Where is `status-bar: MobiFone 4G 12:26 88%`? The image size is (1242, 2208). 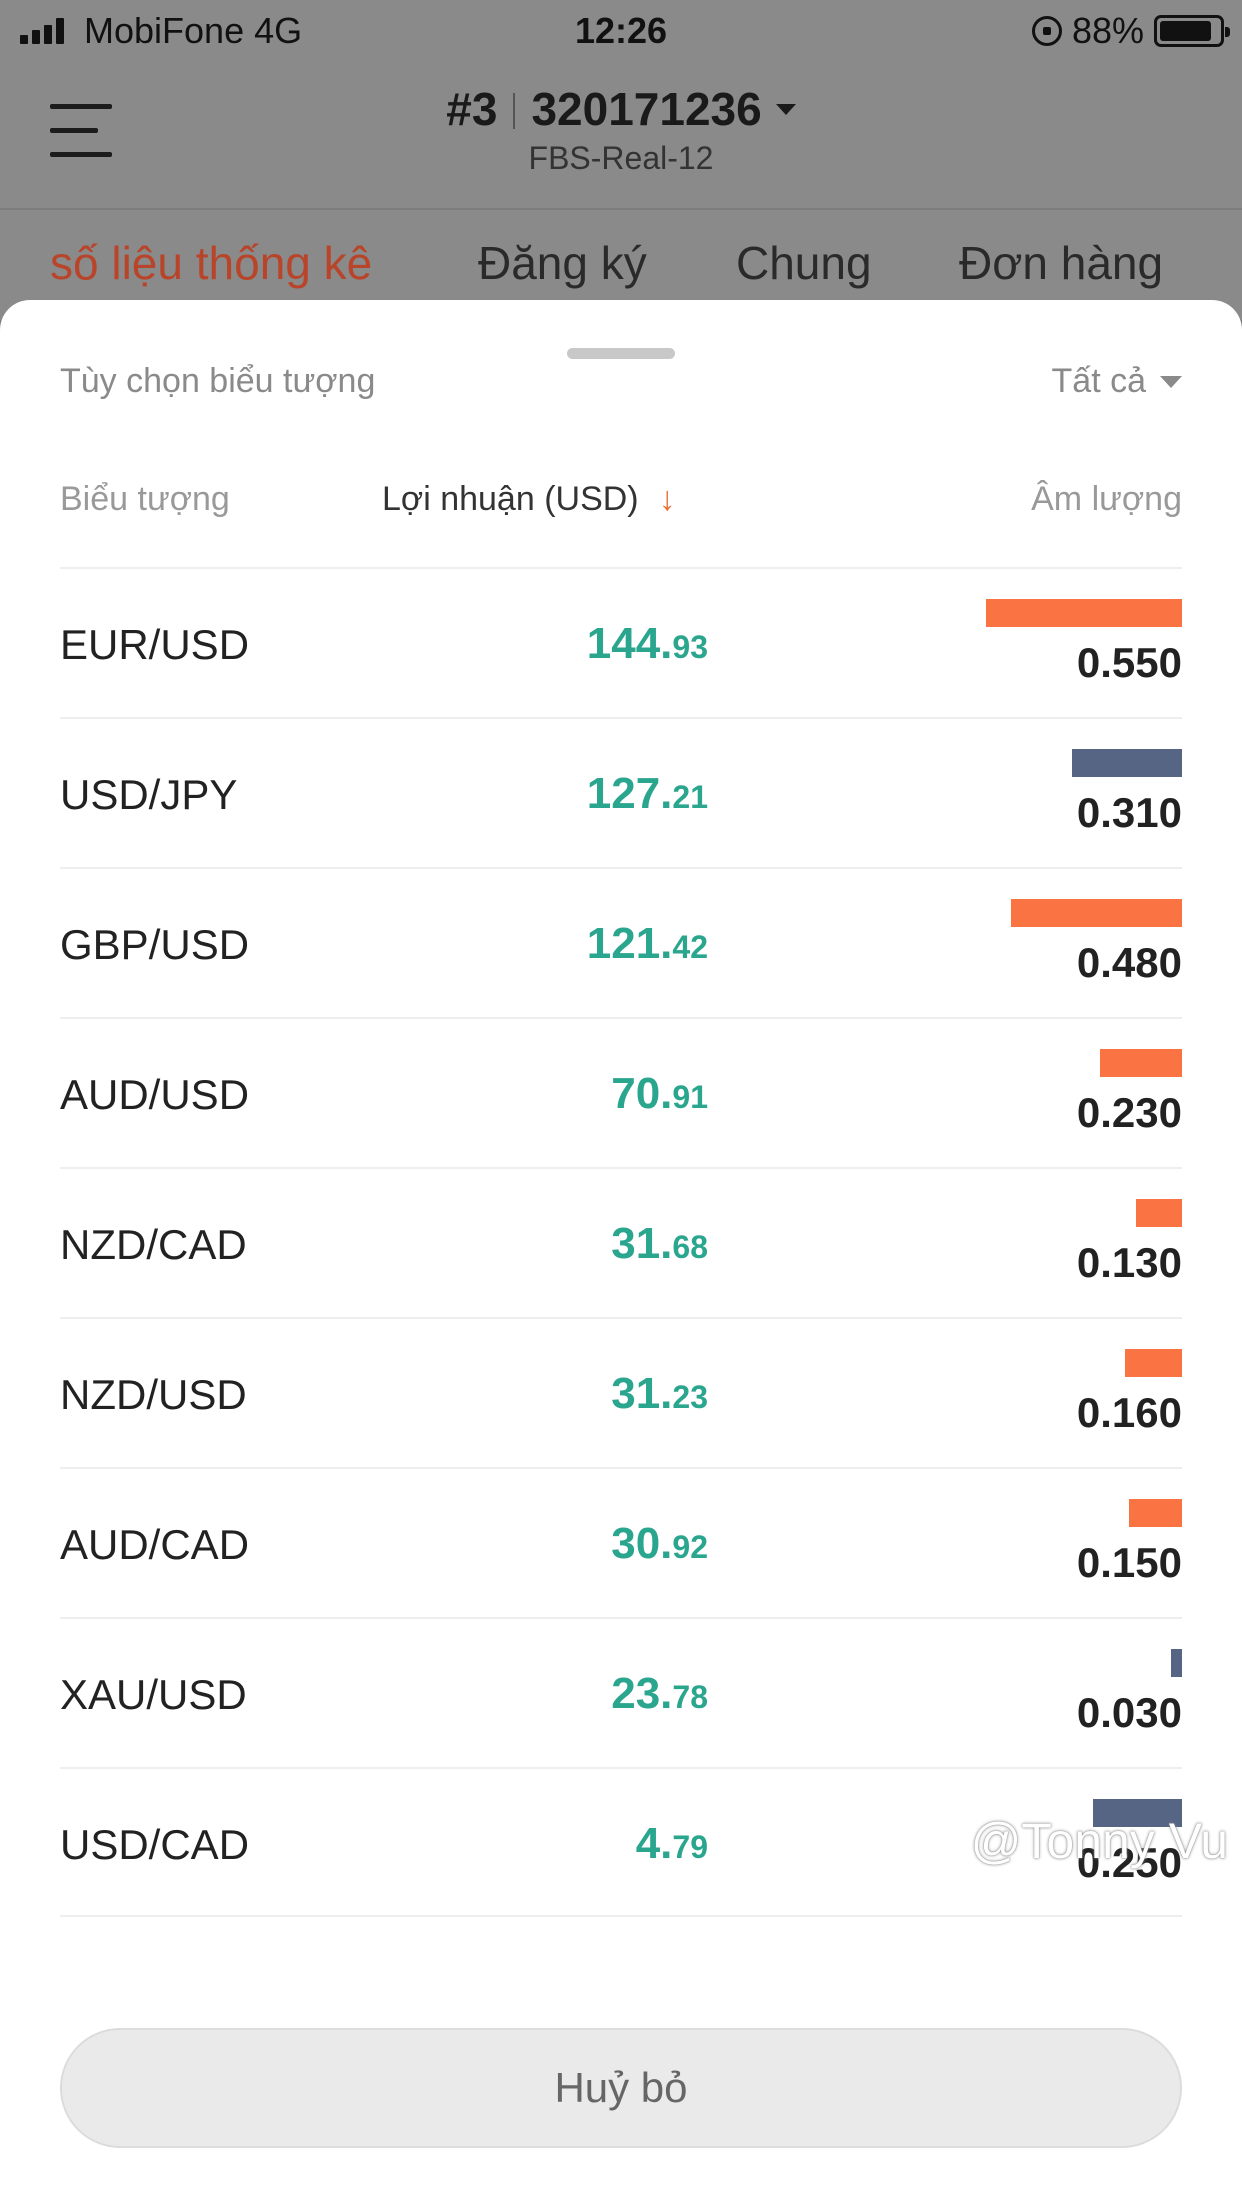
status-bar: MobiFone 4G 12:26 88% is located at coordinates (621, 31).